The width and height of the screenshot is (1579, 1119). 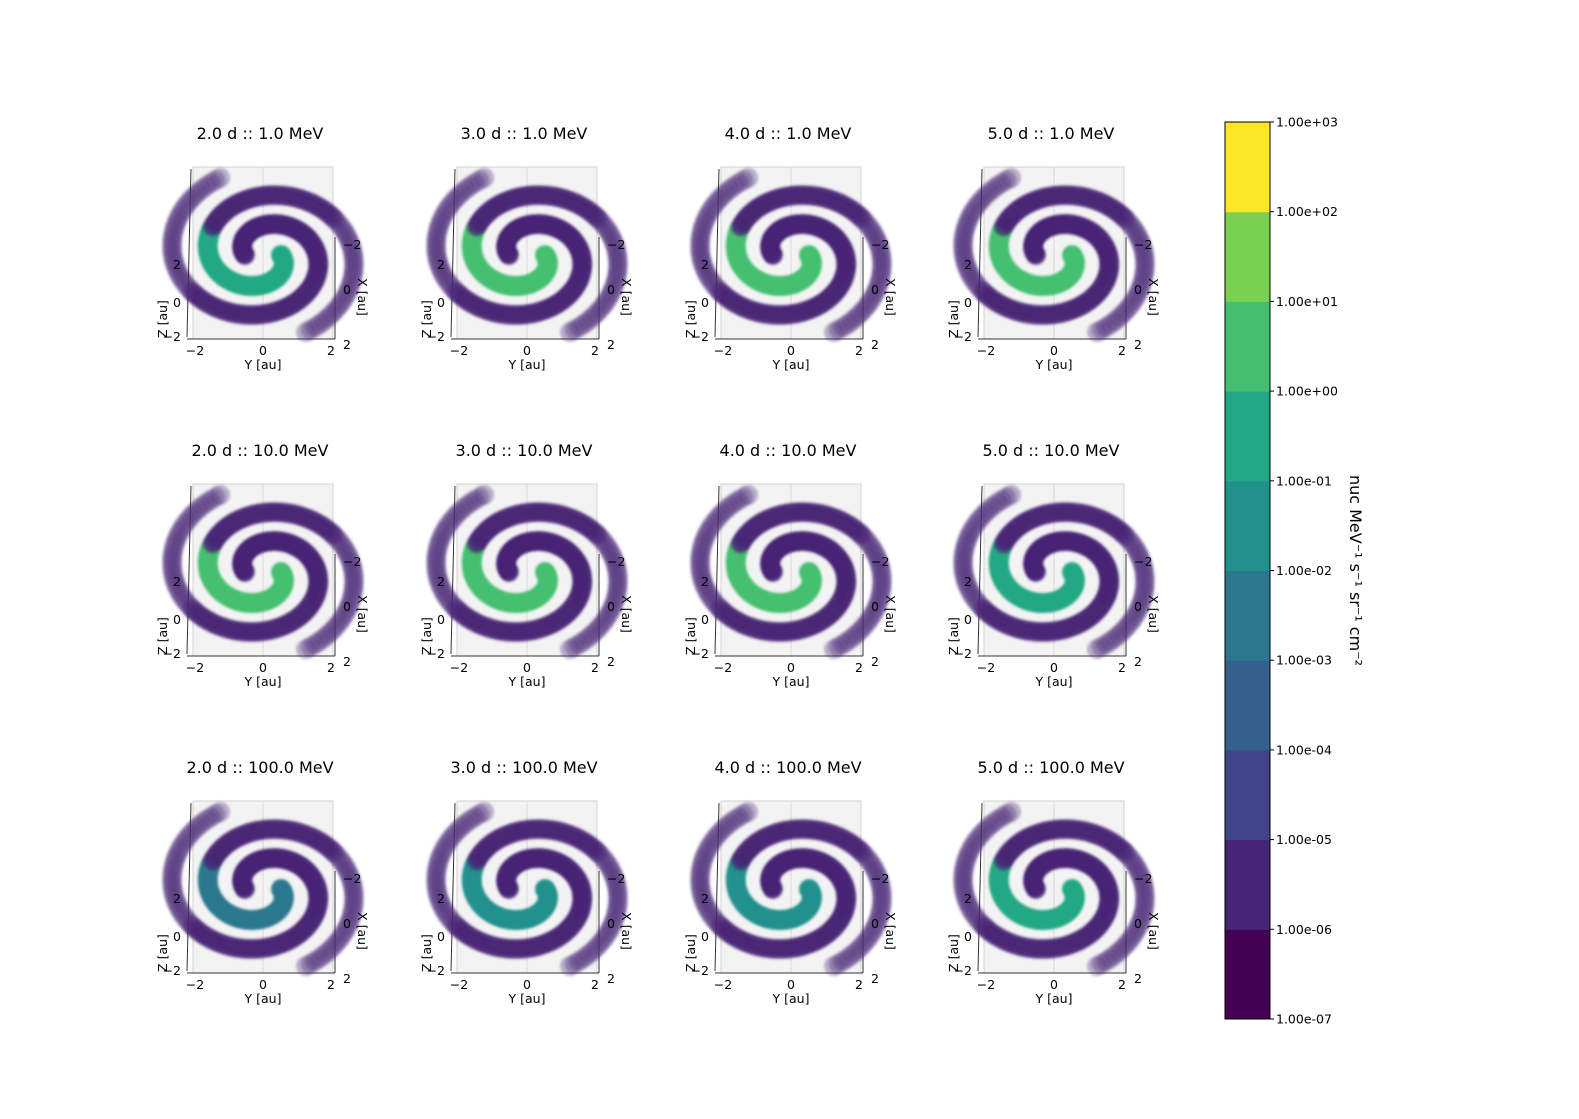 What do you see at coordinates (524, 133) in the screenshot?
I see `panel-title: 3.0 d :: 1.0 MeV` at bounding box center [524, 133].